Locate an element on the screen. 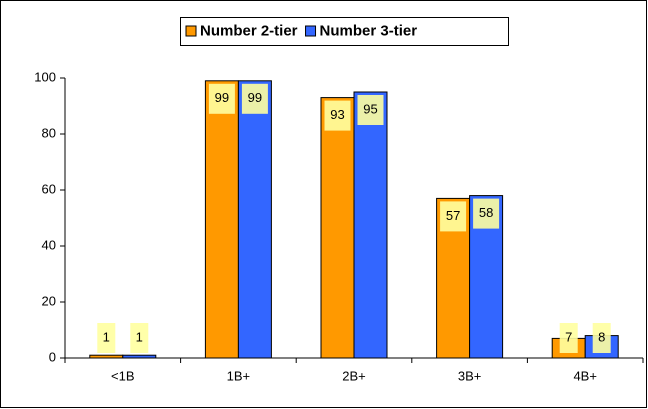  y-tick-label: 20 is located at coordinates (49, 300).